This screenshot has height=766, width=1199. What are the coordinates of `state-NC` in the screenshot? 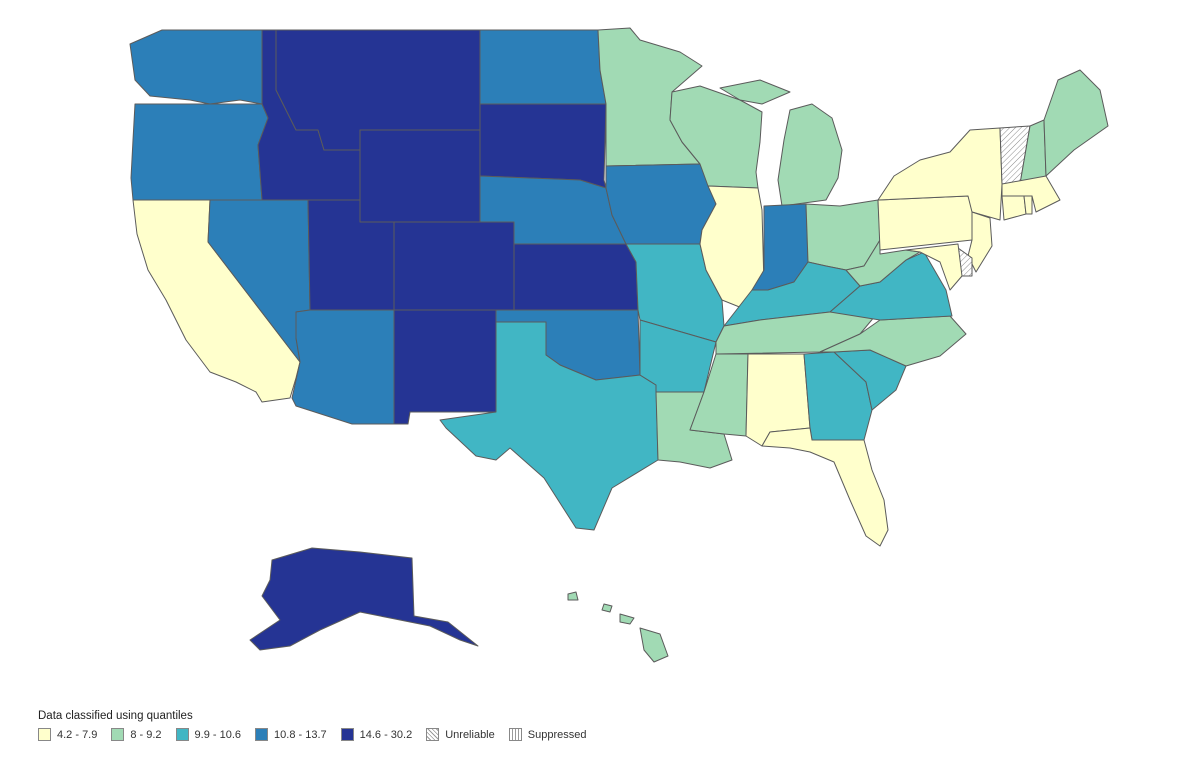 It's located at (893, 341).